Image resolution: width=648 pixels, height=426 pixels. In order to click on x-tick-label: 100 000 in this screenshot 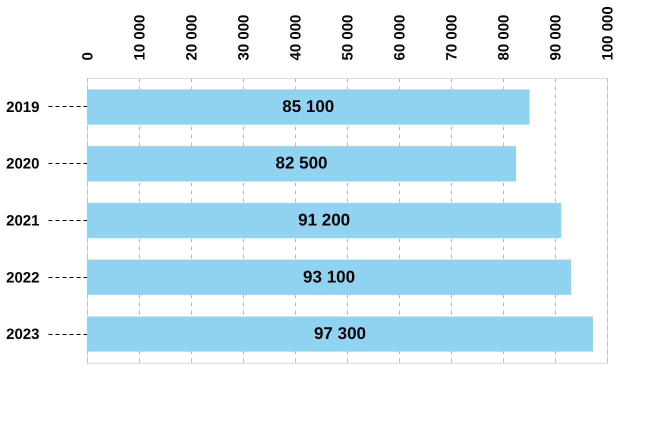, I will do `click(608, 33)`.